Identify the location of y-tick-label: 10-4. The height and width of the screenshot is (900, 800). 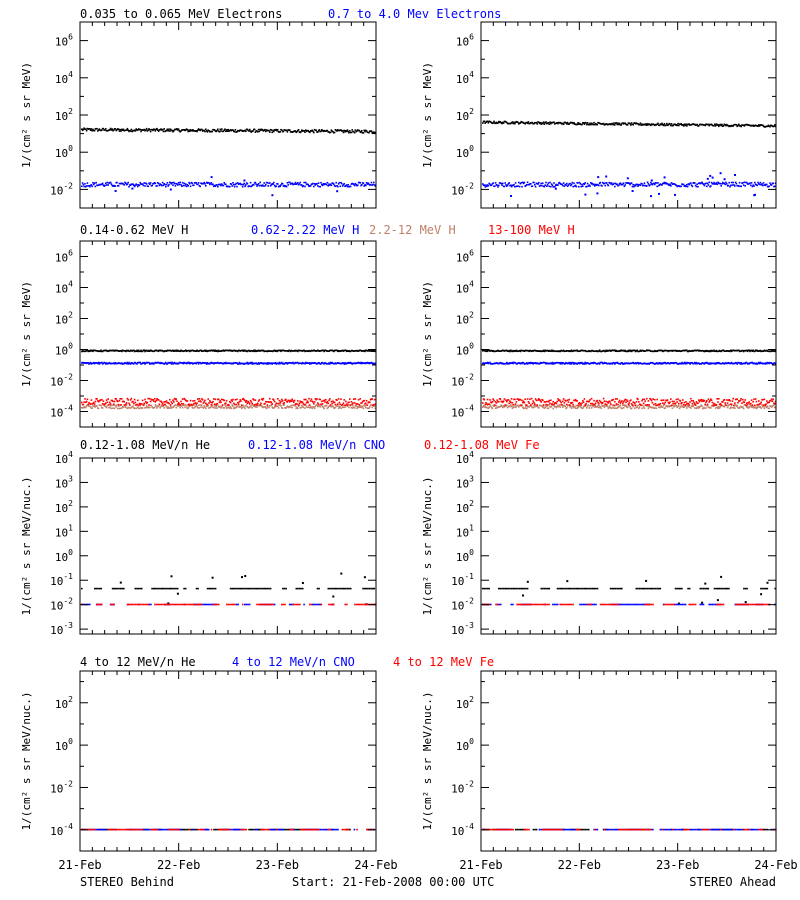
(61, 412).